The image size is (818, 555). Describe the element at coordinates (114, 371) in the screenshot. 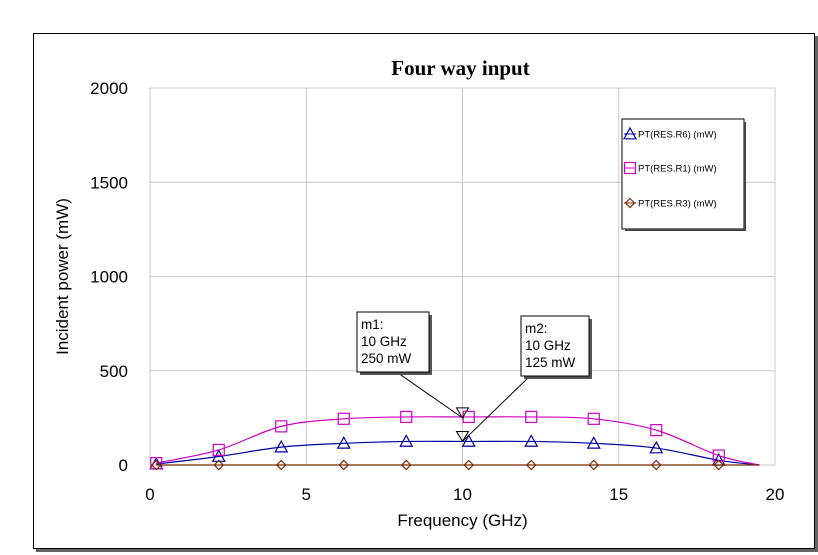

I see `y-tick-label: 500` at that location.